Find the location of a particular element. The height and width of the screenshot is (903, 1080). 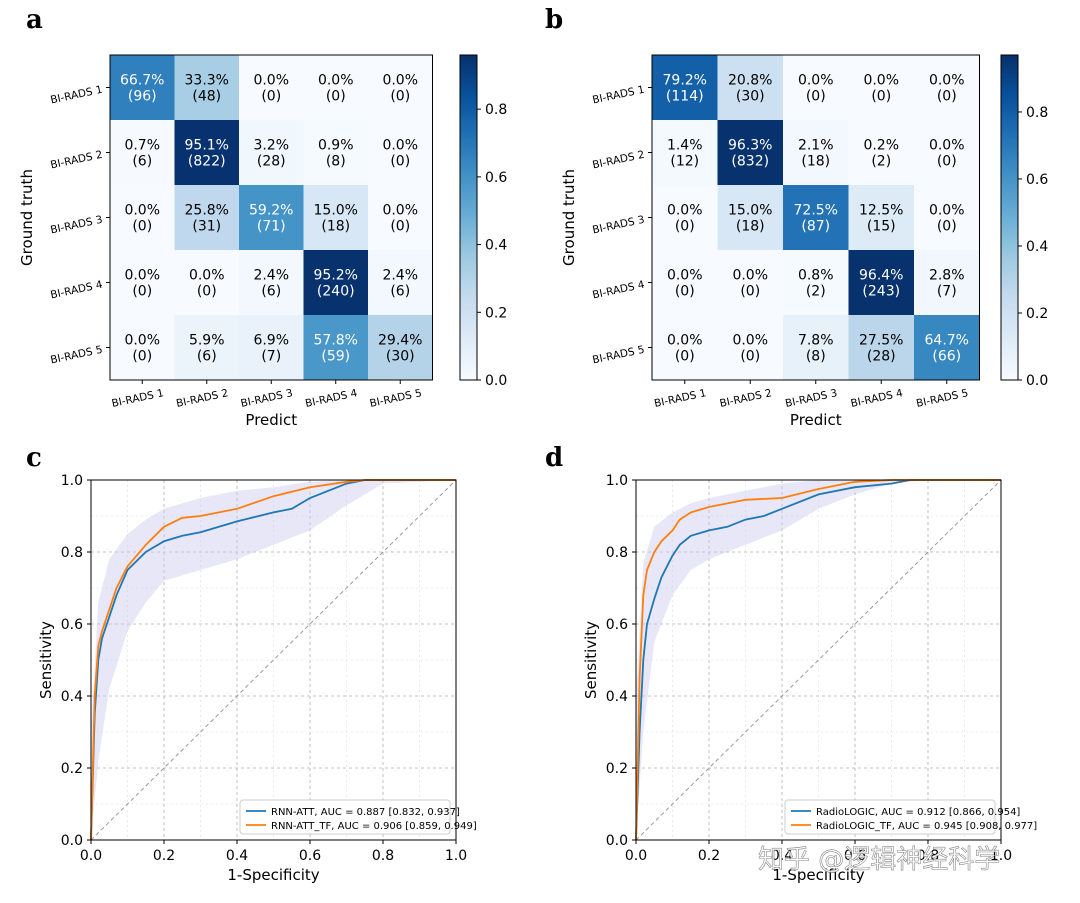

y-tick-label: BI-RADS 1 is located at coordinates (76, 95).